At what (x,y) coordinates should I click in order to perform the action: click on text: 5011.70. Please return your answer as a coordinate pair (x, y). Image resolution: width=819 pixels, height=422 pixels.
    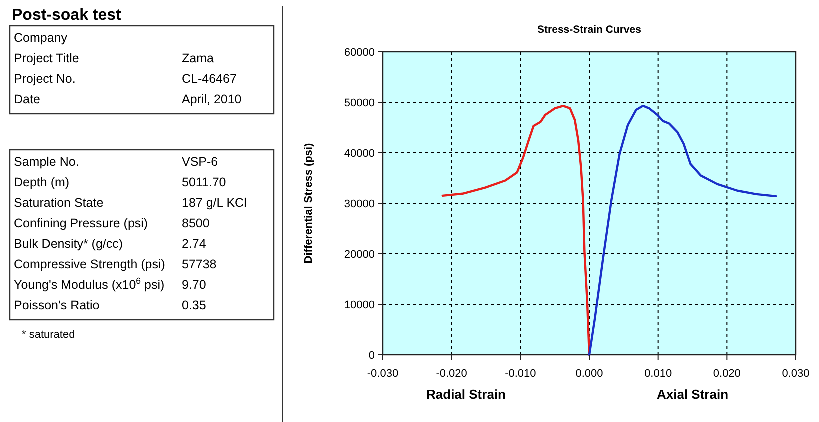
    Looking at the image, I should click on (204, 183).